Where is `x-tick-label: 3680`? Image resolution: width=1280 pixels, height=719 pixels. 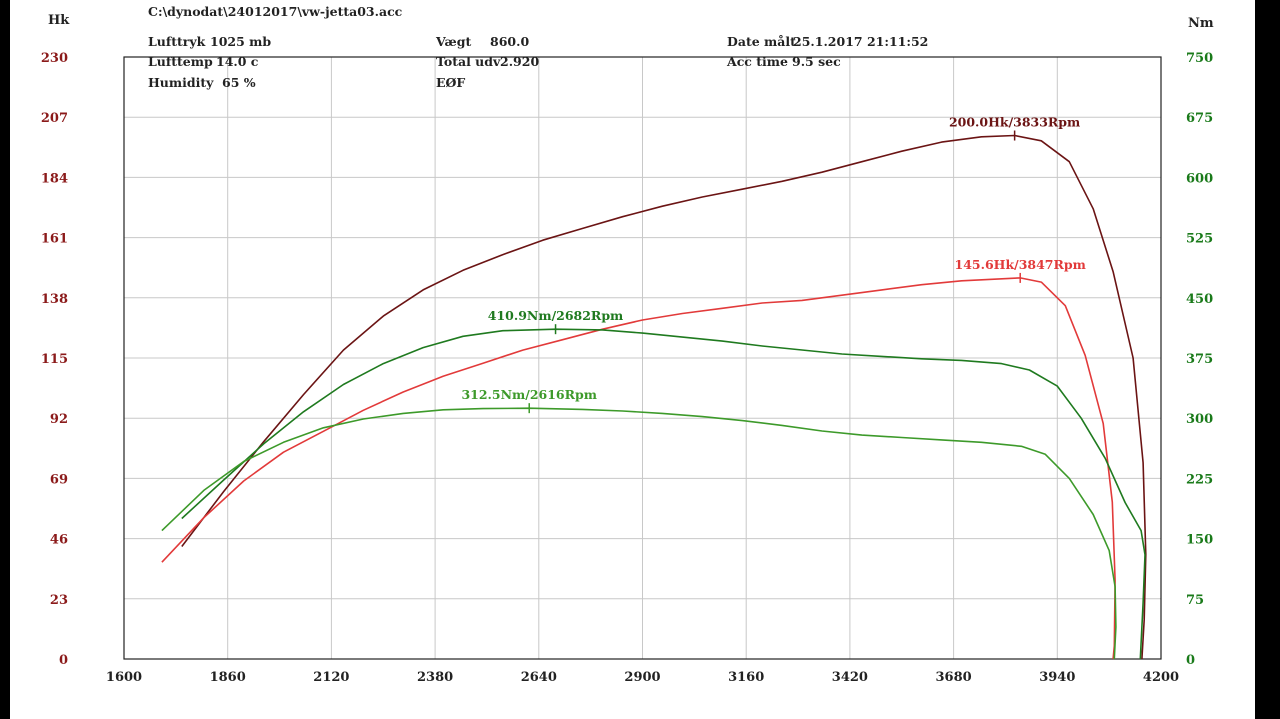 x-tick-label: 3680 is located at coordinates (954, 677).